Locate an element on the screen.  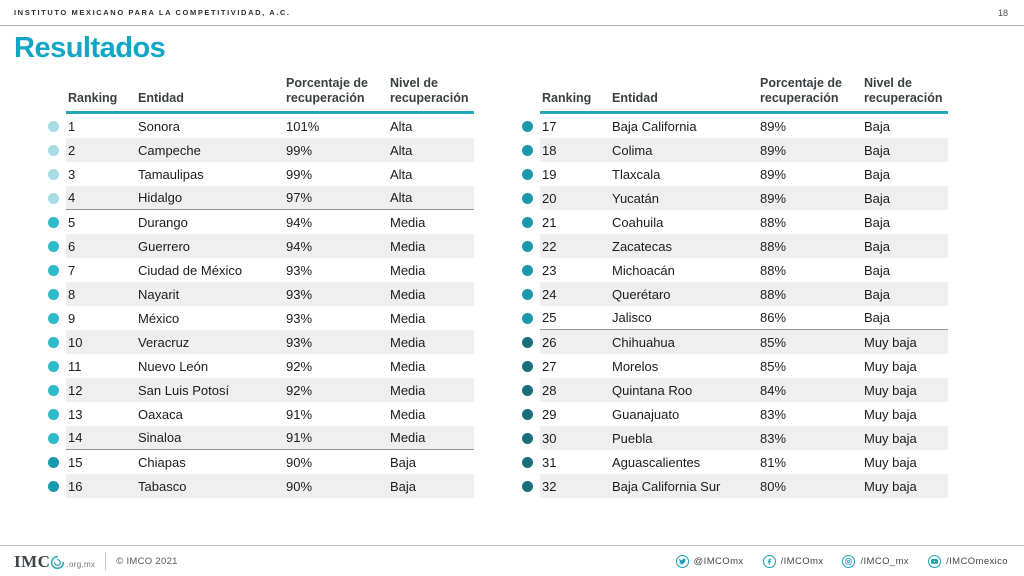
entidad-cell: Coahuila is located at coordinates (638, 222).